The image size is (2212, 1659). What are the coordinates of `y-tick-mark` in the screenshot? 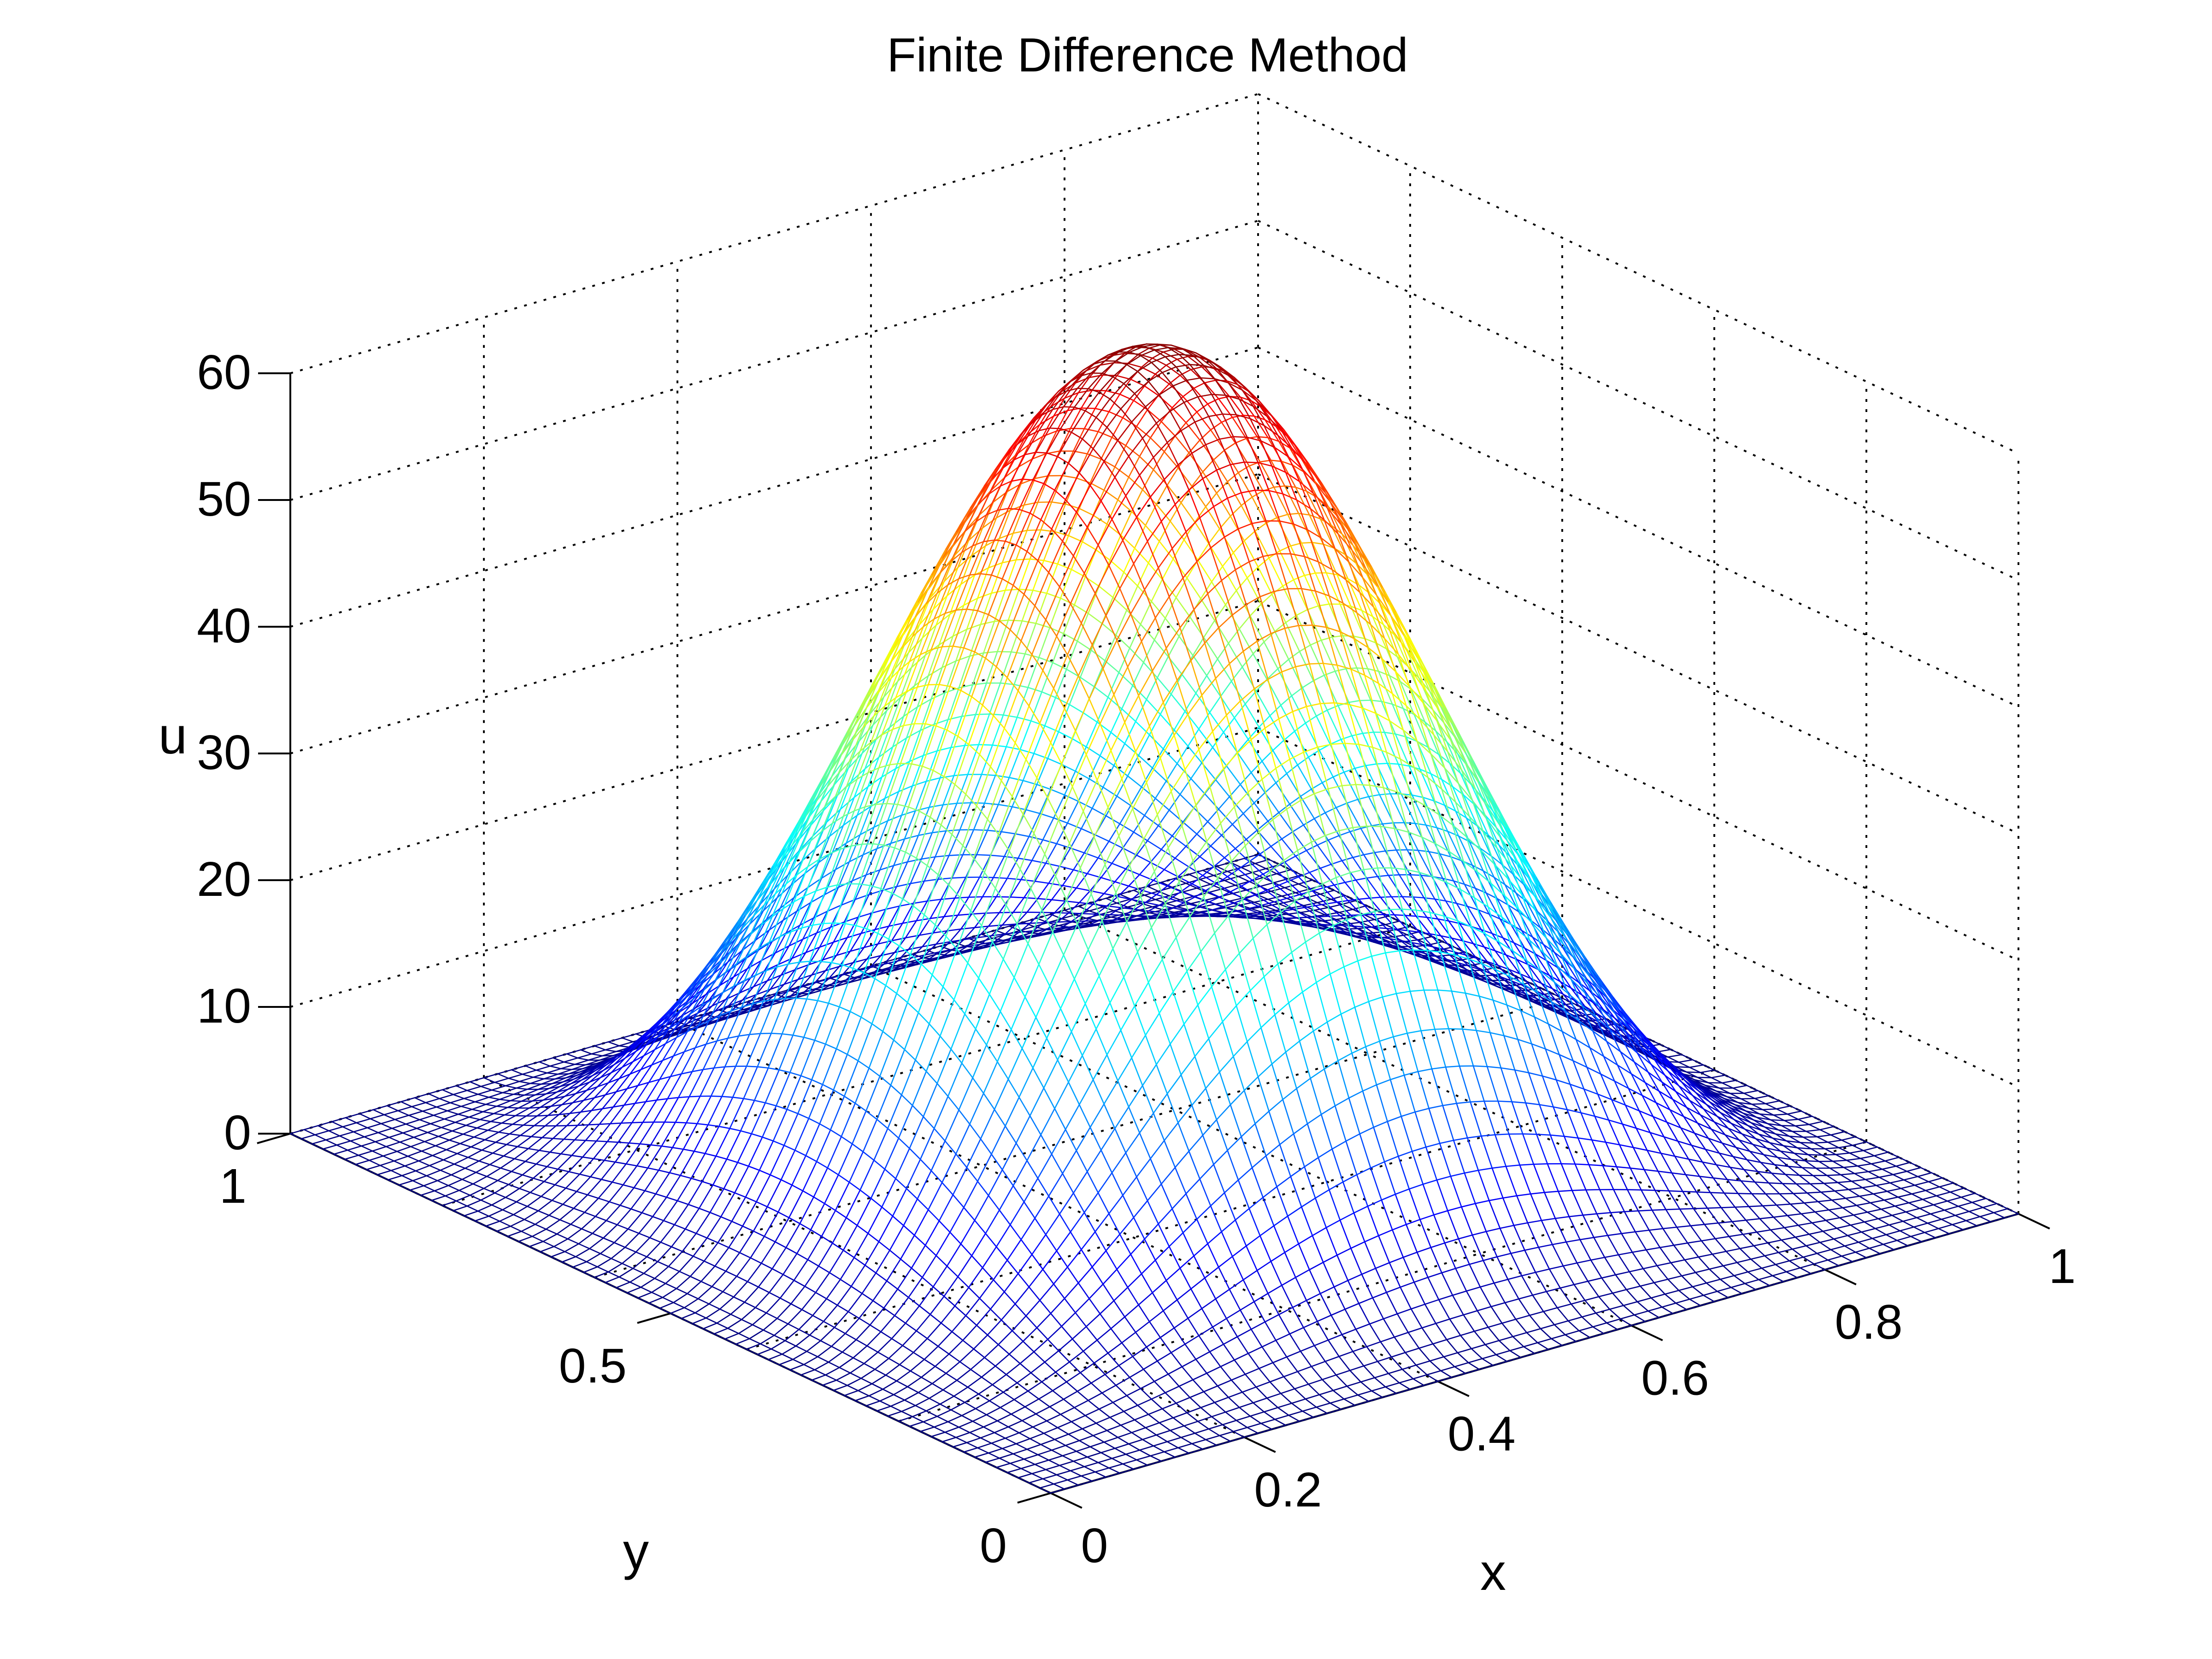 It's located at (274, 1138).